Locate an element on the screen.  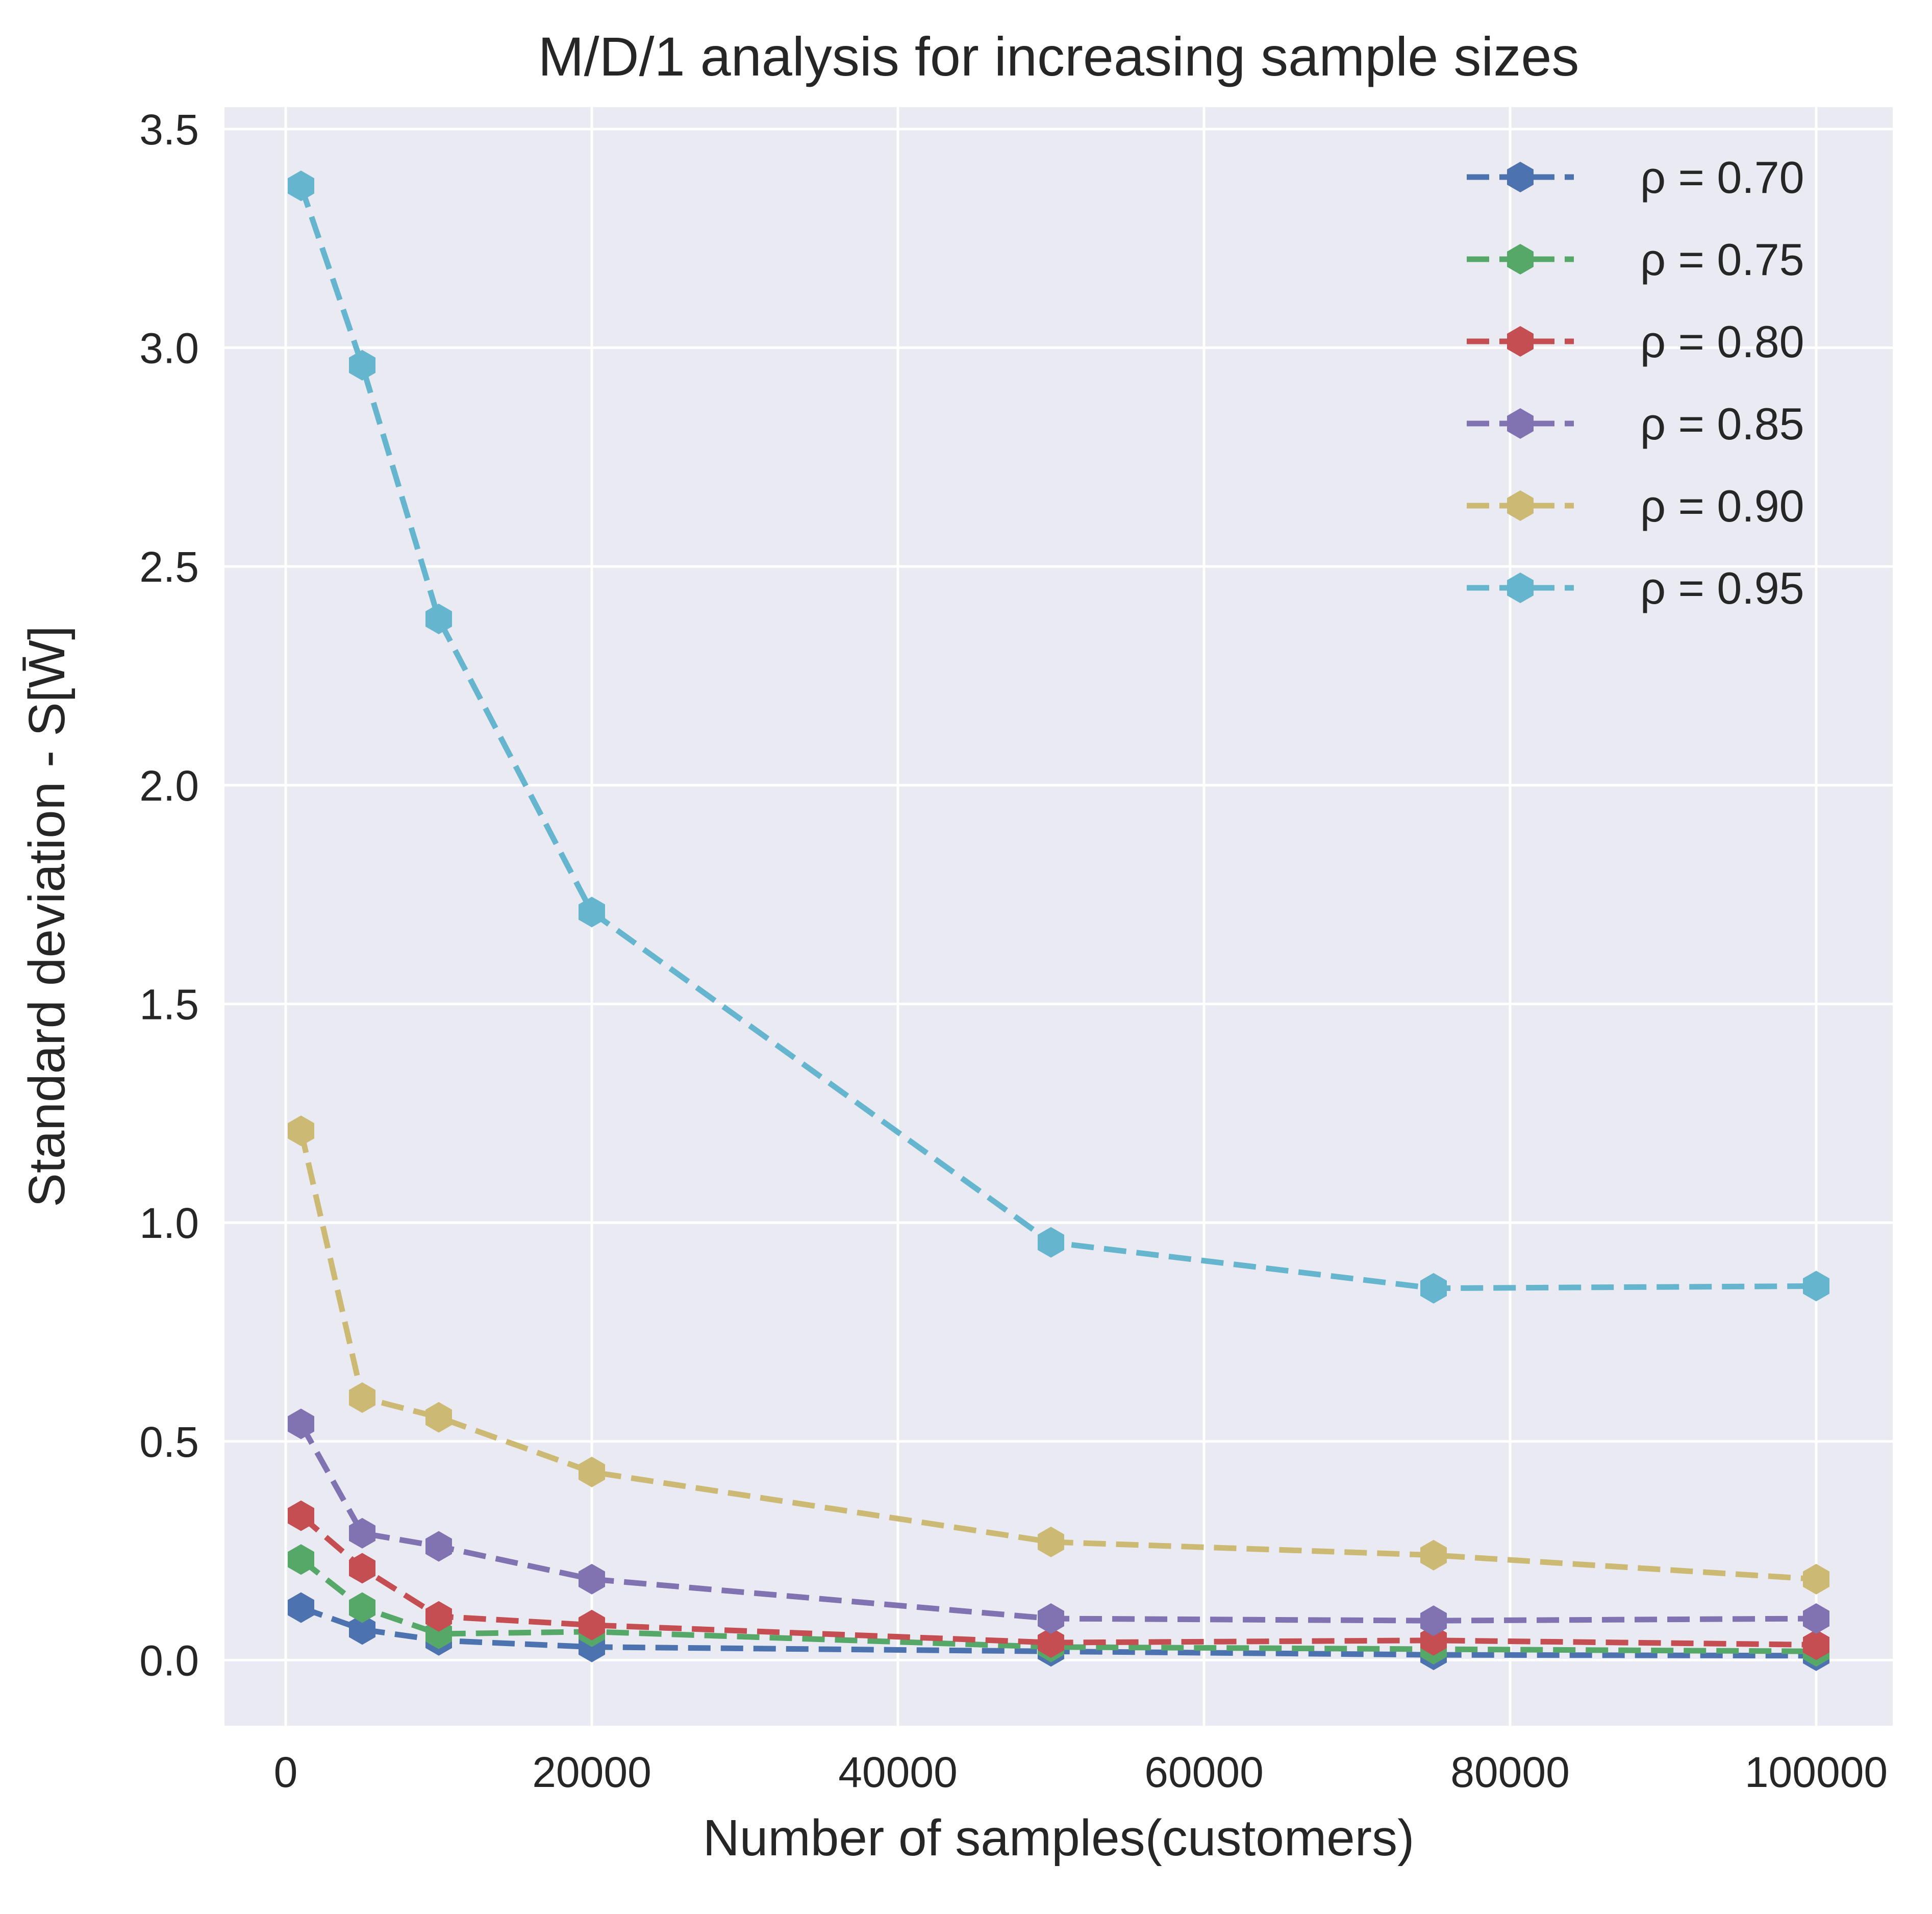
y-tick-label: 1.0 is located at coordinates (169, 1223).